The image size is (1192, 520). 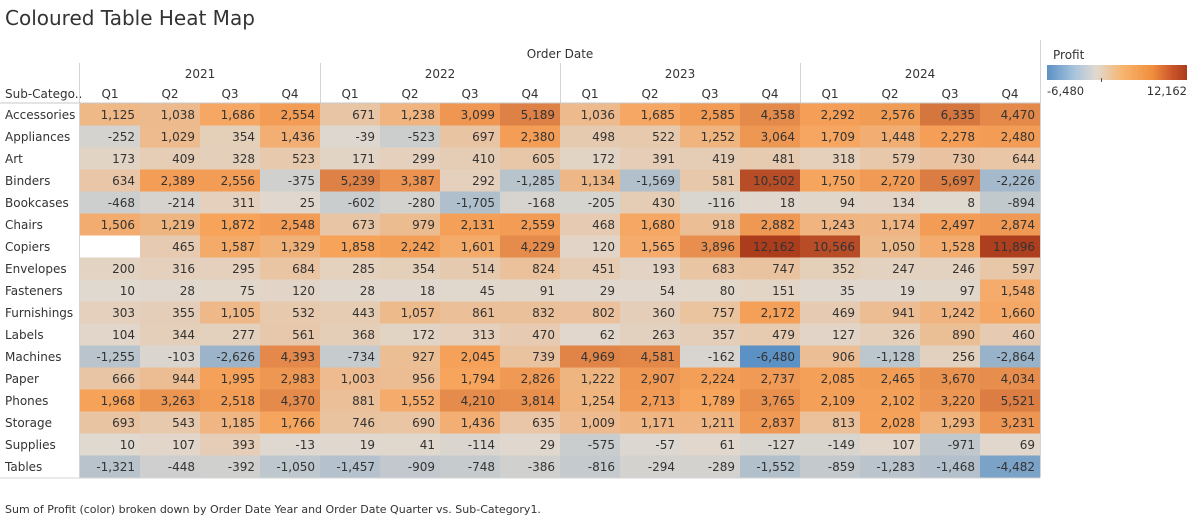 What do you see at coordinates (709, 94) in the screenshot?
I see `quarter-label: Q3` at bounding box center [709, 94].